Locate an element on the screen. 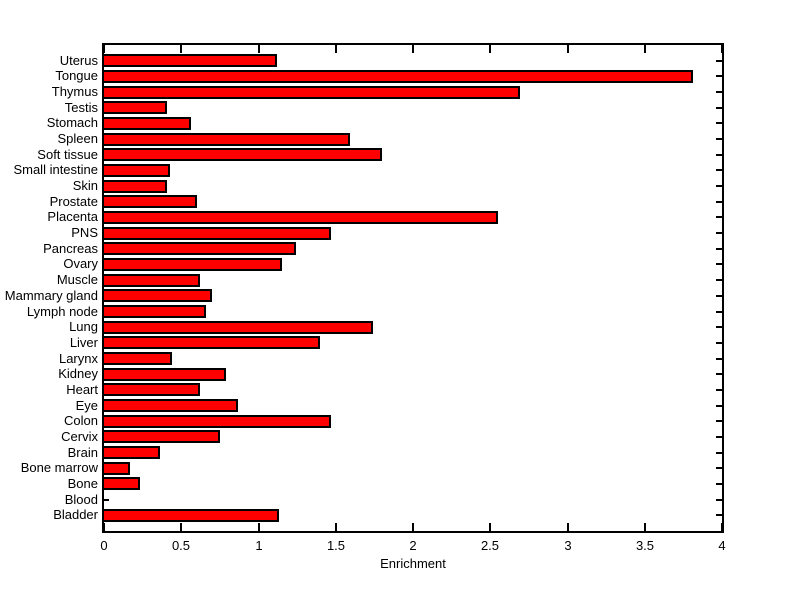  bar-uterus is located at coordinates (191, 61).